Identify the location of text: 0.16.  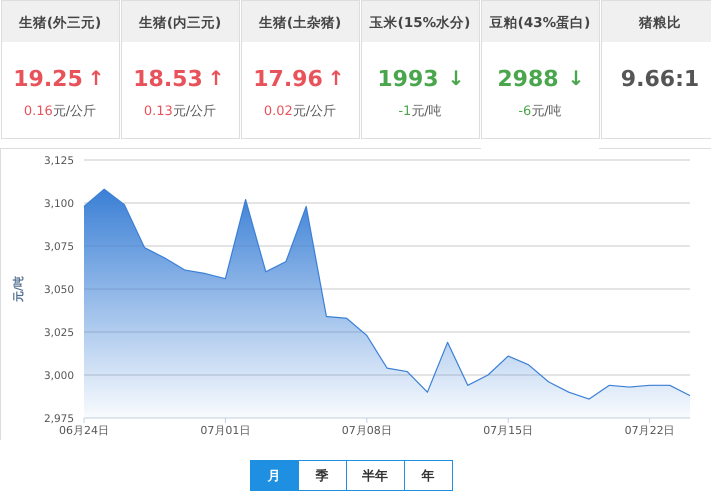
(38, 111).